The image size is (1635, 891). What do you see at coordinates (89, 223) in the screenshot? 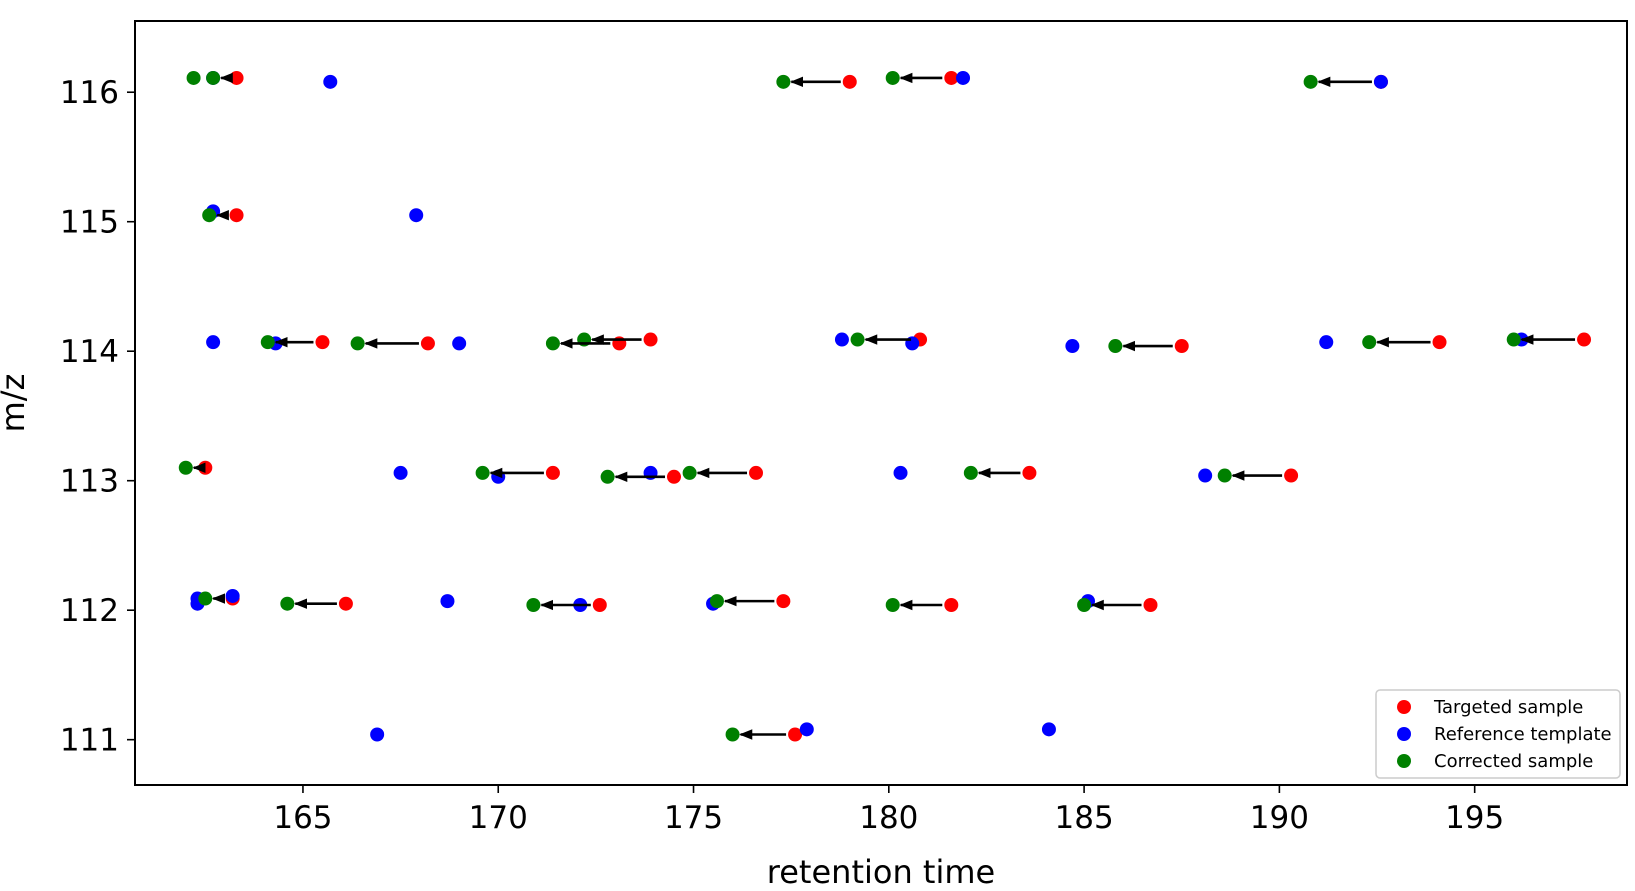
I see `y-tick-label: 115` at bounding box center [89, 223].